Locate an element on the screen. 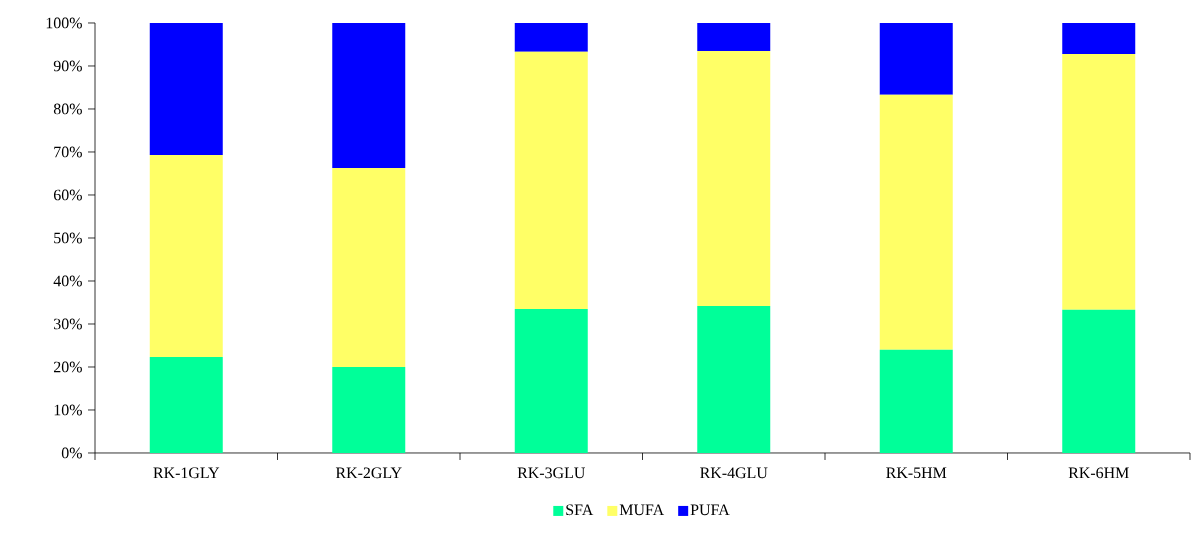 The height and width of the screenshot is (535, 1204). legend-label: MUFA is located at coordinates (642, 510).